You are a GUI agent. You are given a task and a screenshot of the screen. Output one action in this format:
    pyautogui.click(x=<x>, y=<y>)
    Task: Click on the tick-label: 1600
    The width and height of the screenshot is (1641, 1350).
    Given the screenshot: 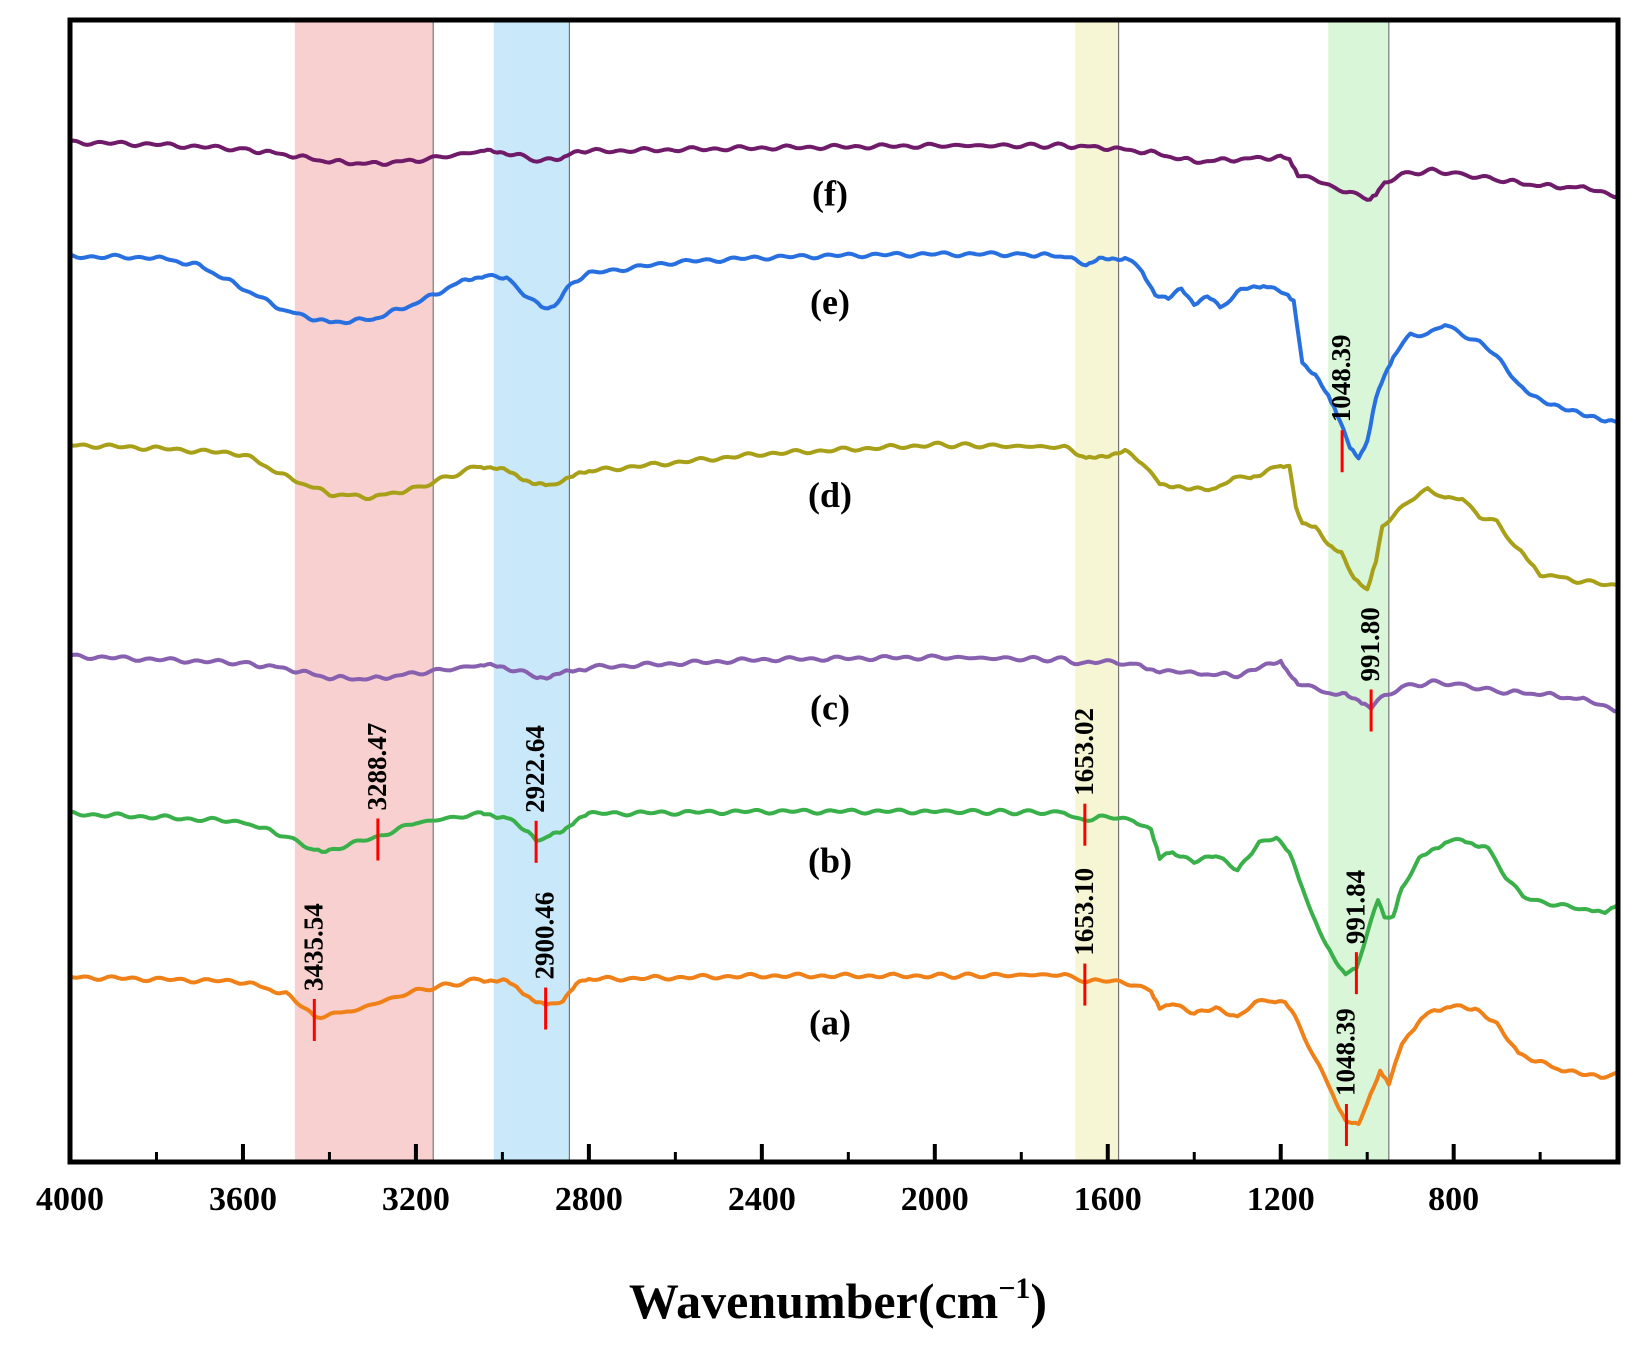 What is the action you would take?
    pyautogui.click(x=1108, y=1199)
    